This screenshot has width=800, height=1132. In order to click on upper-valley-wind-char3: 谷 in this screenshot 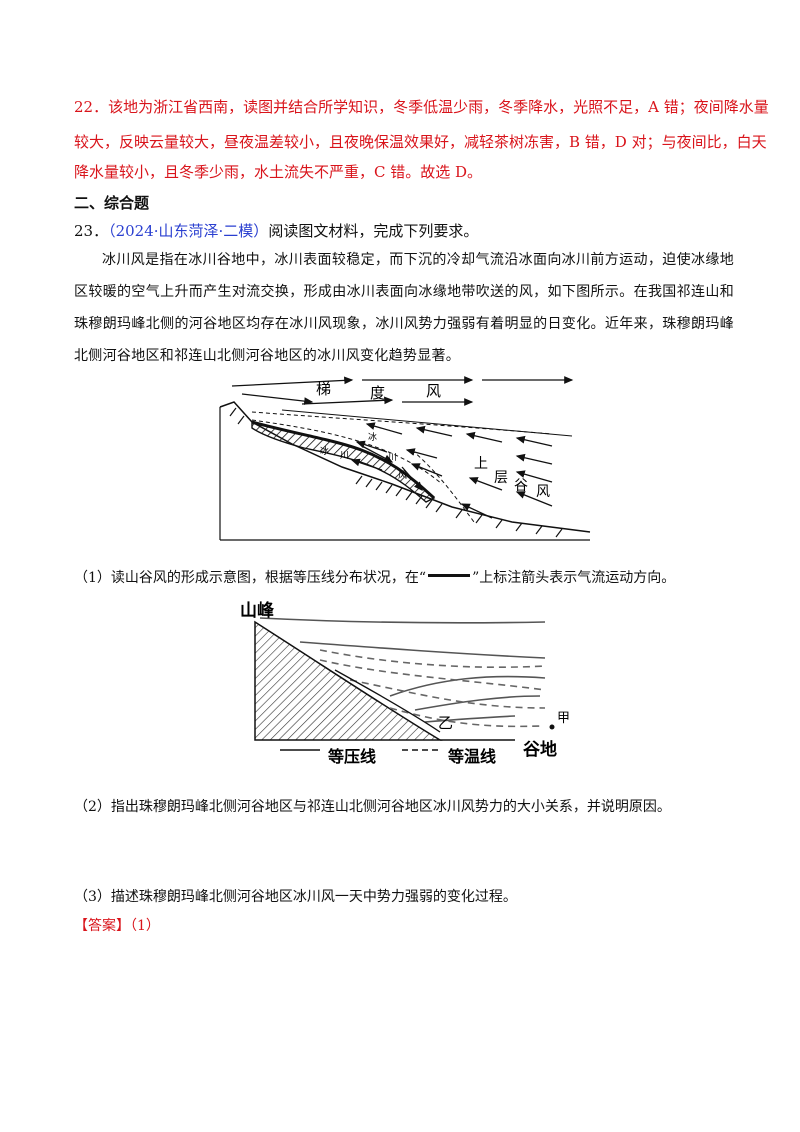, I will do `click(521, 486)`.